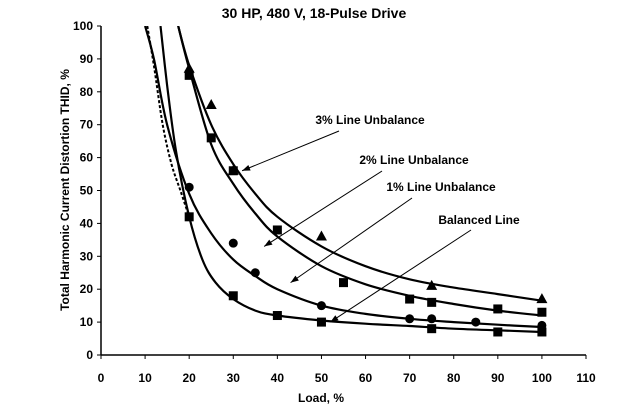 The height and width of the screenshot is (419, 628). I want to click on y-tick-label: 60, so click(87, 158).